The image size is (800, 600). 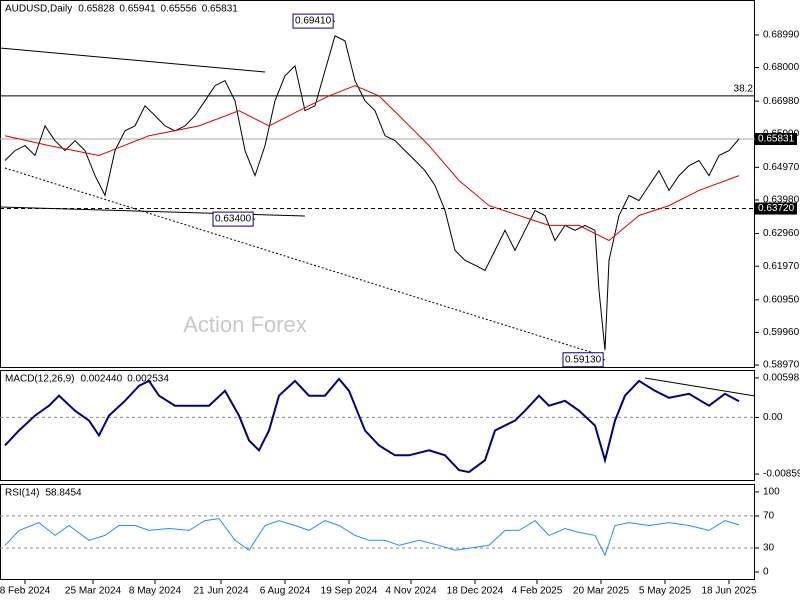 What do you see at coordinates (601, 591) in the screenshot?
I see `x-tick-label: 20 Mar 2025` at bounding box center [601, 591].